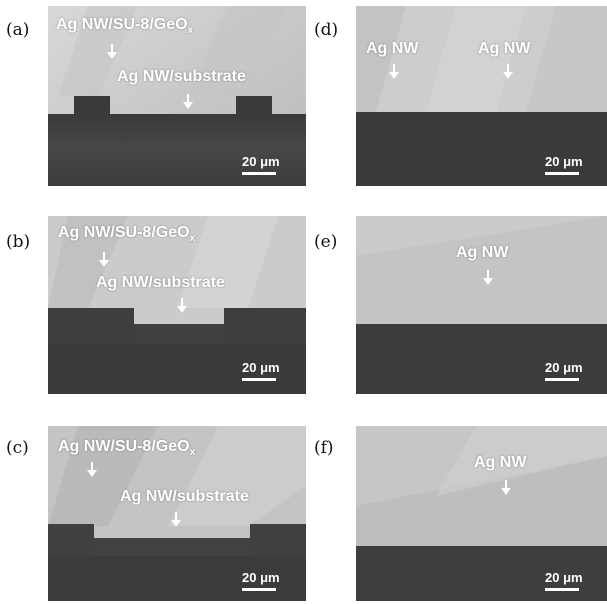  I want to click on sem-image-b, so click(177, 305).